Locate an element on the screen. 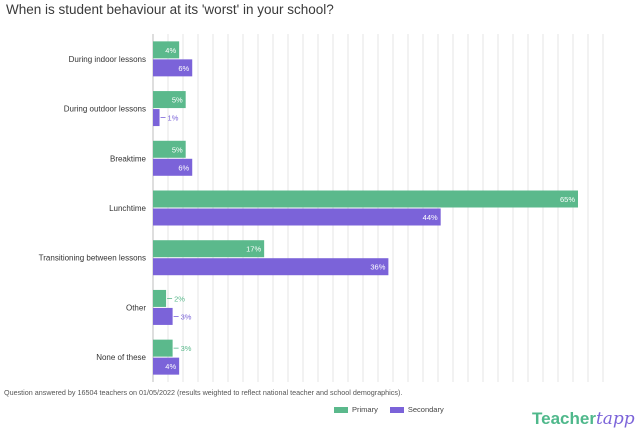 This screenshot has width=640, height=437. logo-text-teacher: Teacher is located at coordinates (564, 418).